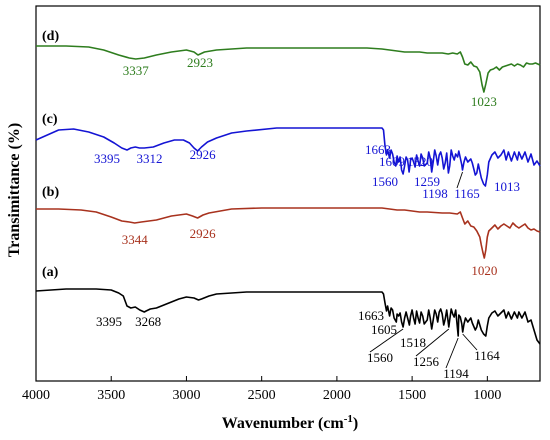  Describe the element at coordinates (384, 329) in the screenshot. I see `peak-label-1605: 1605` at that location.